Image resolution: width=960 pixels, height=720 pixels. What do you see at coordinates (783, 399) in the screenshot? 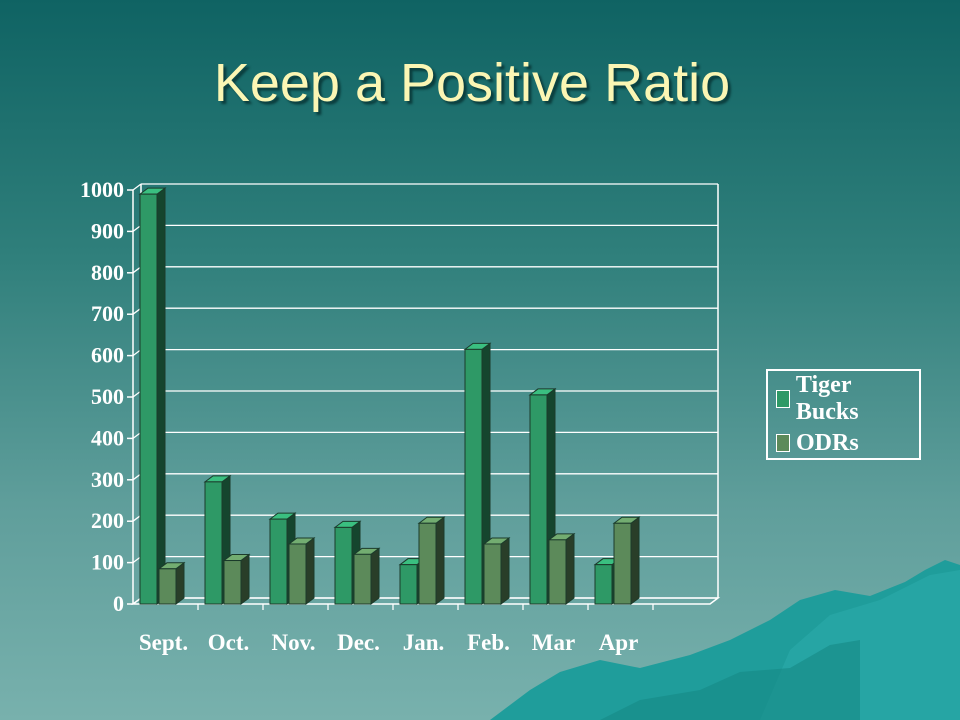
I see `legend-swatch-tiger-bucks` at bounding box center [783, 399].